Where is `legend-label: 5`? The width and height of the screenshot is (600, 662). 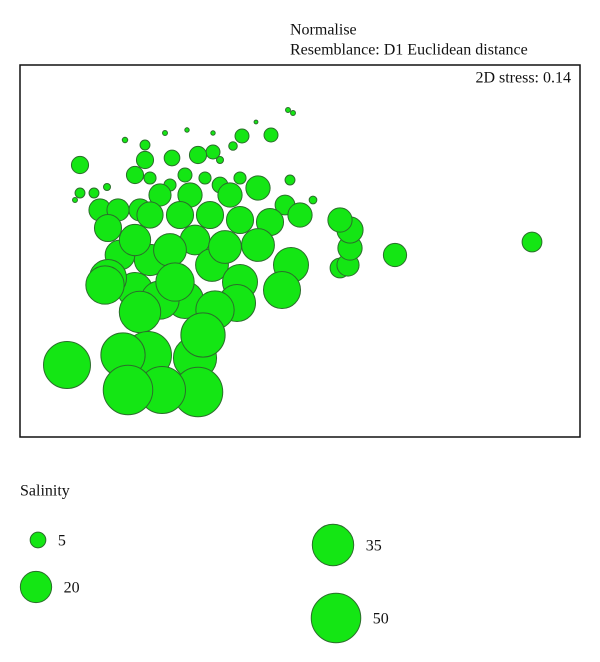 legend-label: 5 is located at coordinates (62, 541).